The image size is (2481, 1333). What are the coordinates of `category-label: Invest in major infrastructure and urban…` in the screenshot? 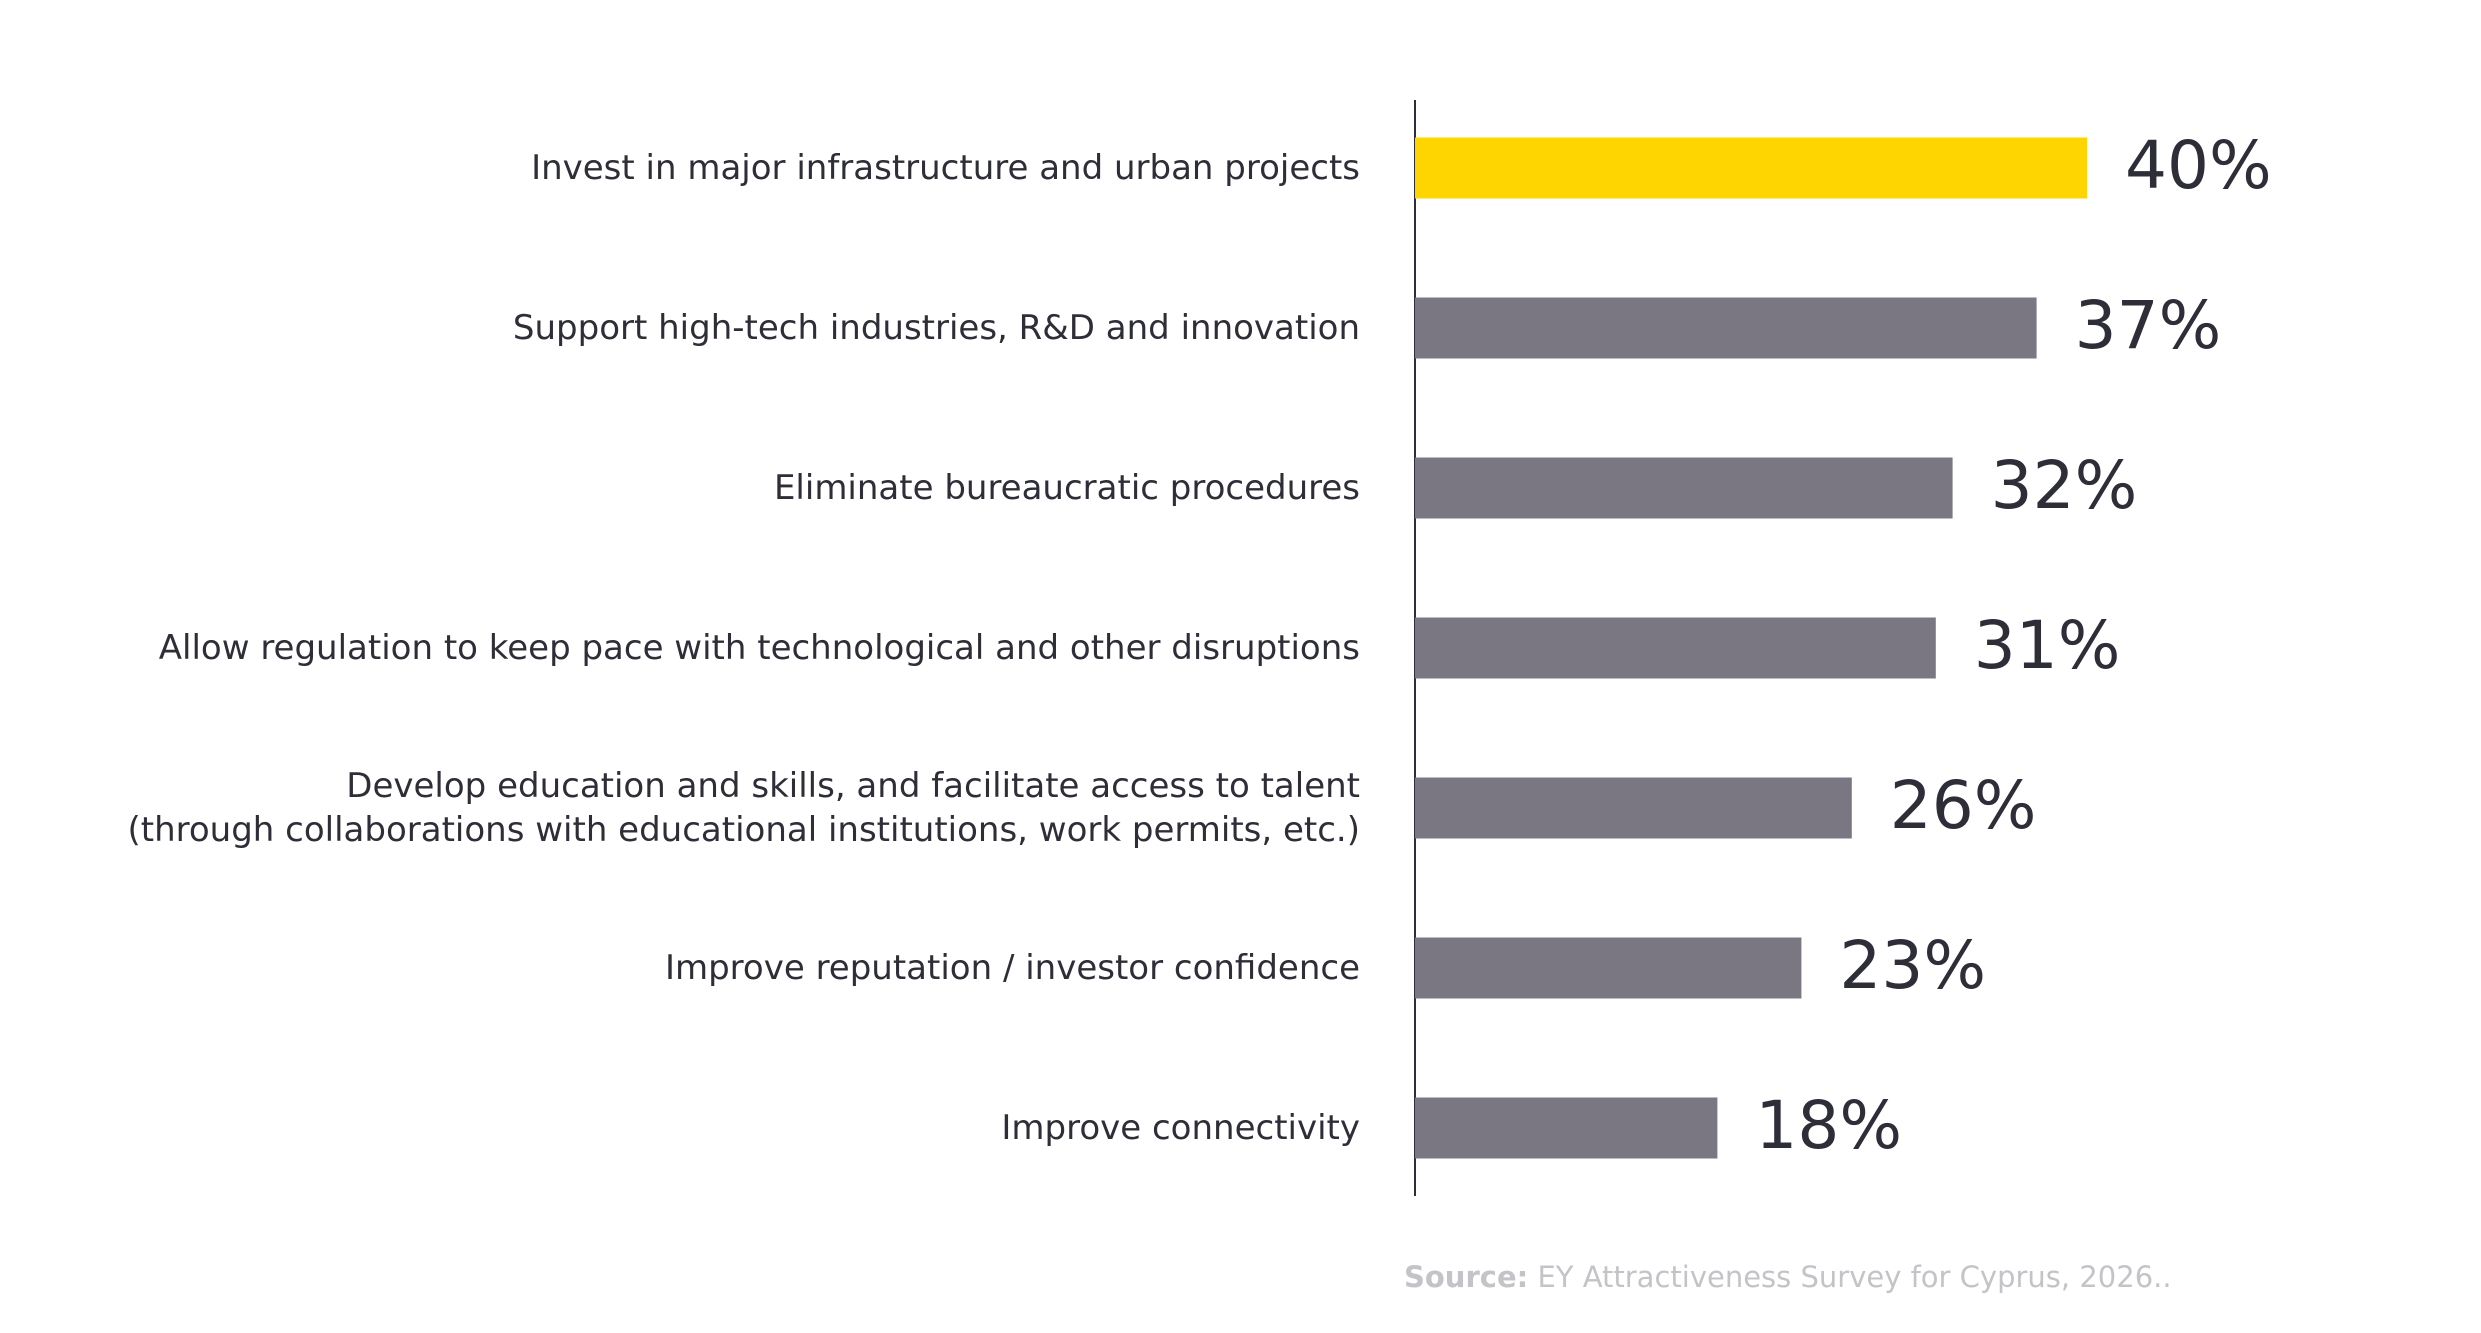 It's located at (945, 168).